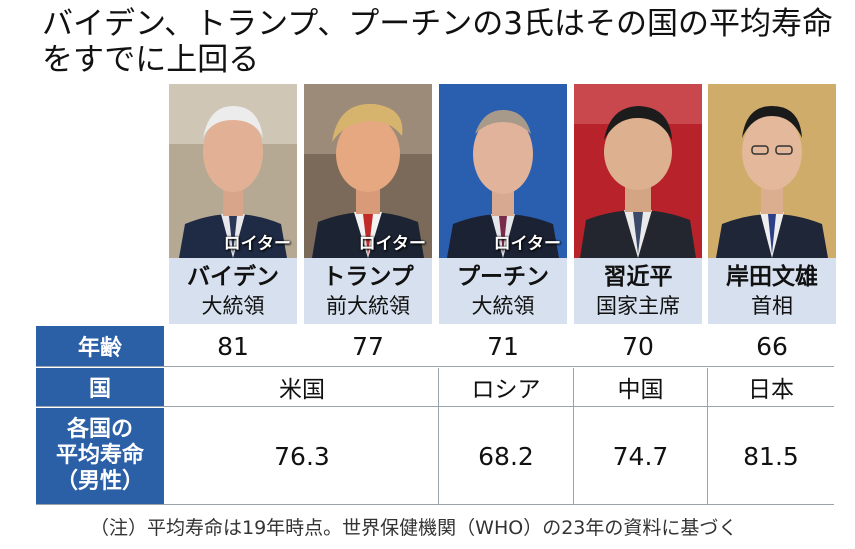 This screenshot has width=855, height=549. I want to click on title-line-1: バイデン、トランプ、プーチンの3氏はその国の平均寿命, so click(438, 24).